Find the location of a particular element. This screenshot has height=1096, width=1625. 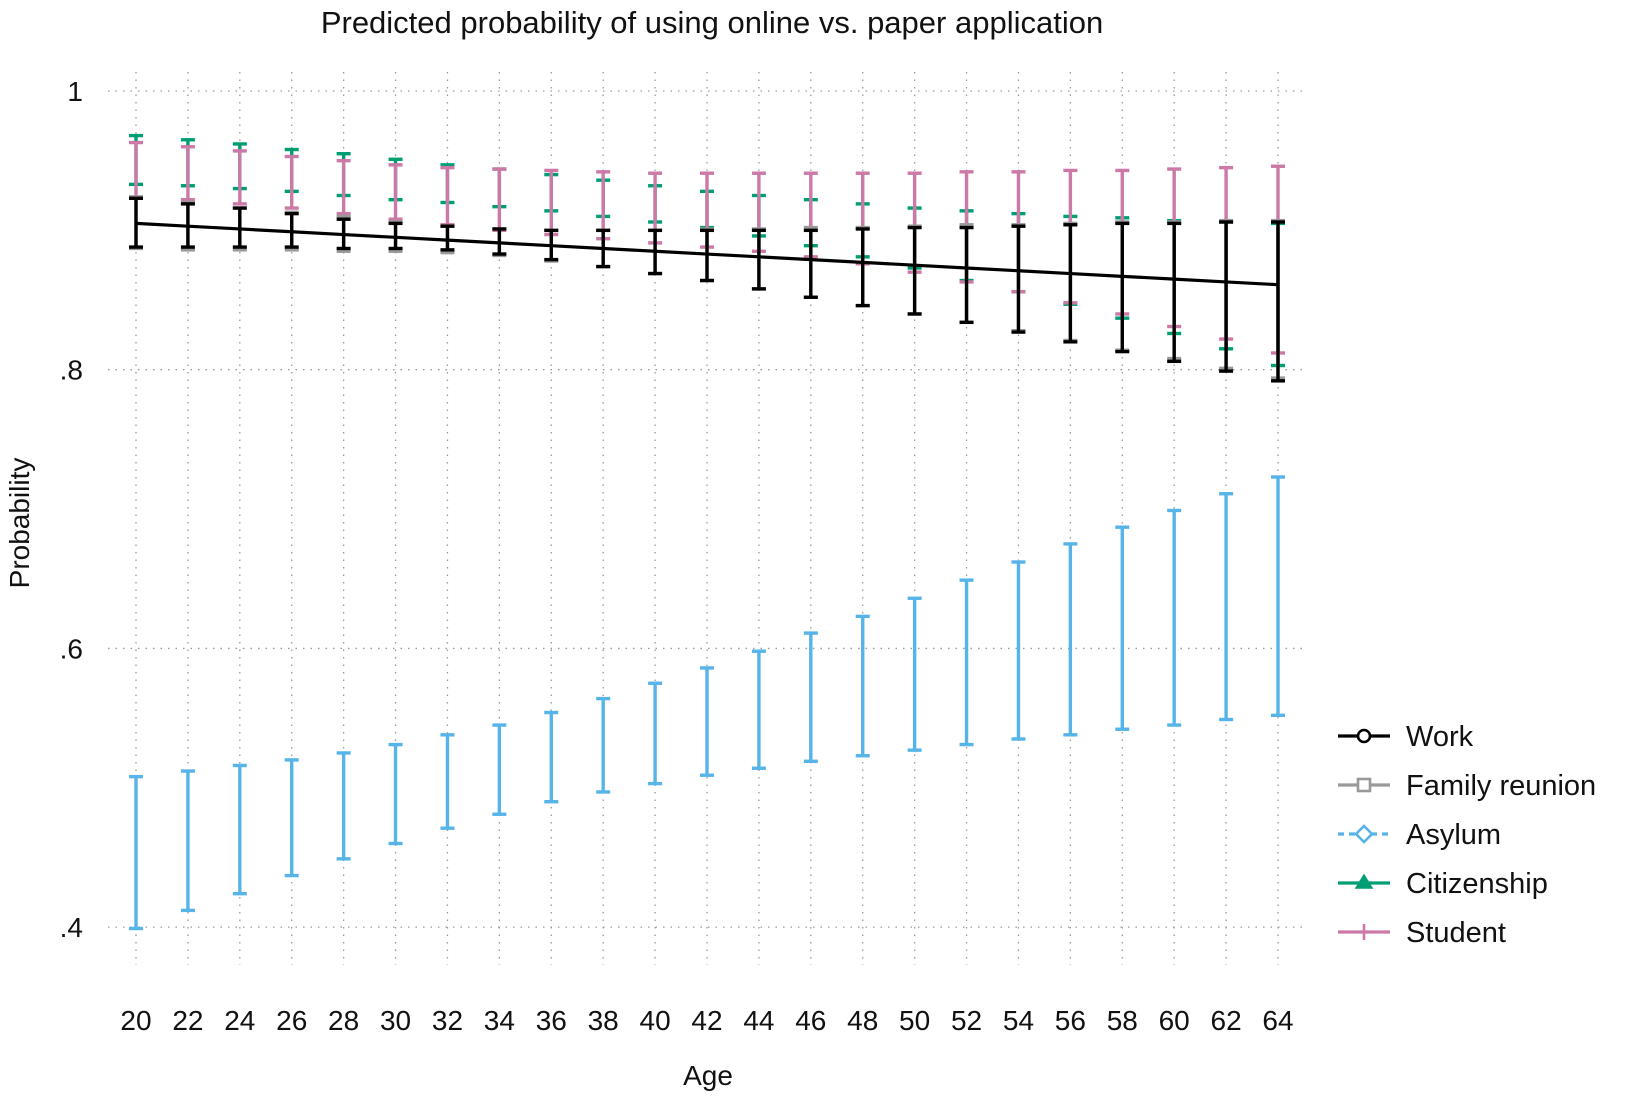

legend-item-family-reunion: Family reunion is located at coordinates (1467, 786).